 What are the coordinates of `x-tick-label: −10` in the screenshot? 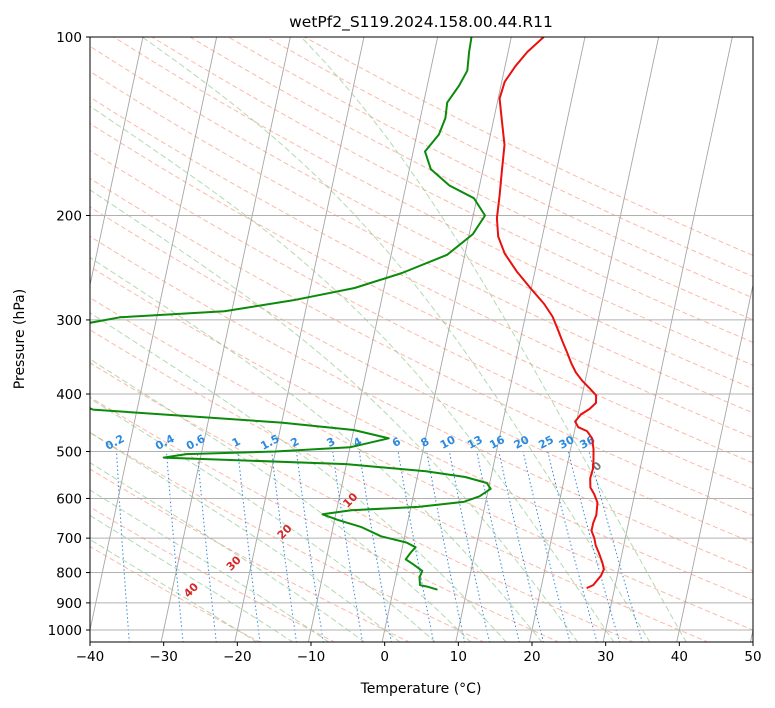 It's located at (311, 657).